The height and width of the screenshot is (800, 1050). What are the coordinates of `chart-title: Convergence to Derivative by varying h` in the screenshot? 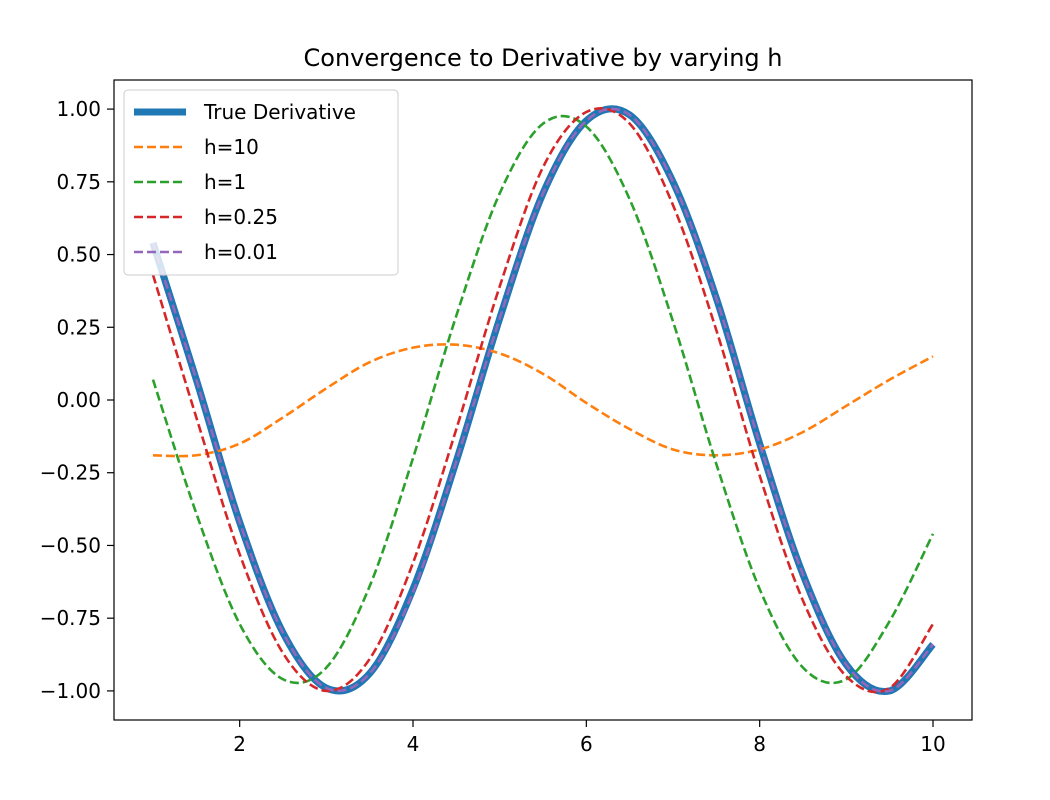 It's located at (543, 58).